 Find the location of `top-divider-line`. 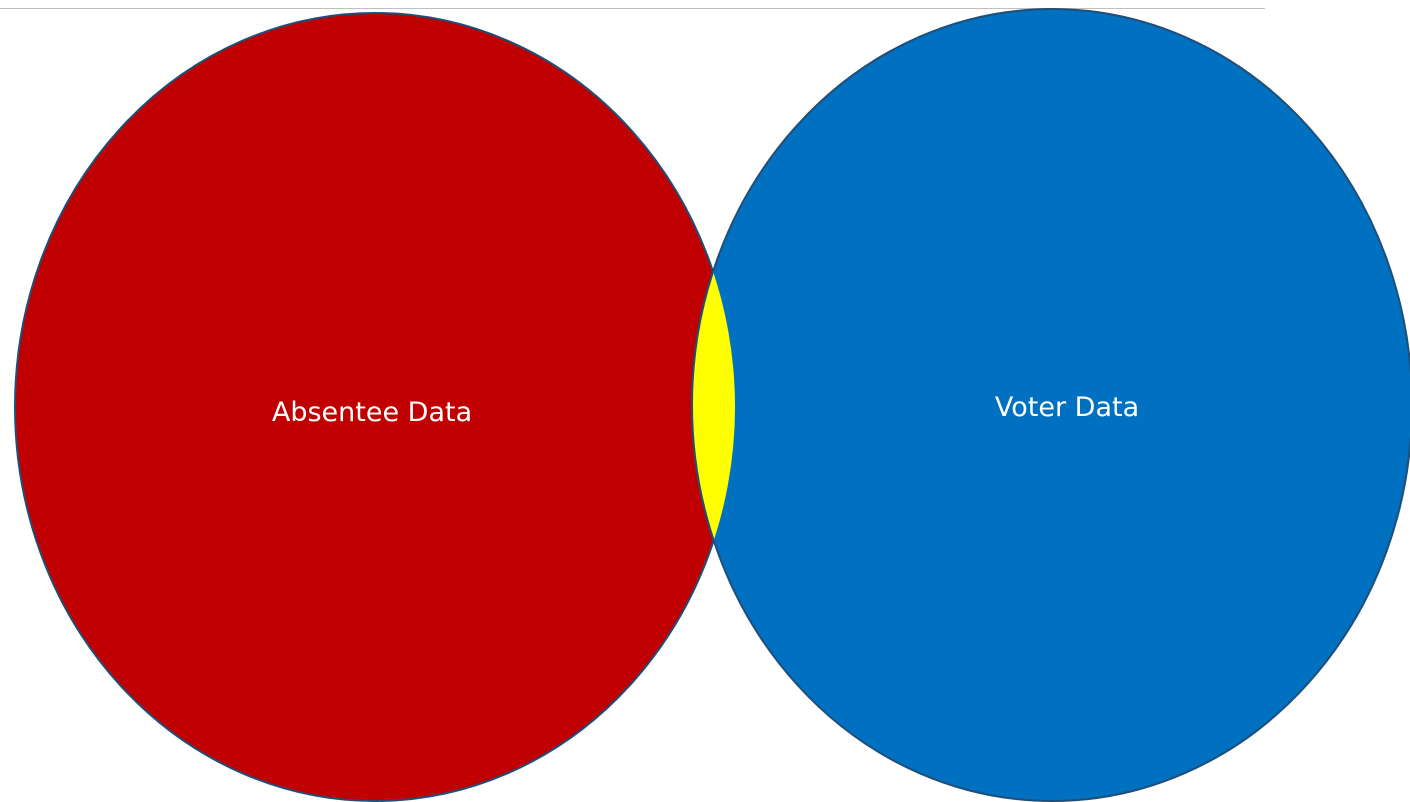

top-divider-line is located at coordinates (632, 8).